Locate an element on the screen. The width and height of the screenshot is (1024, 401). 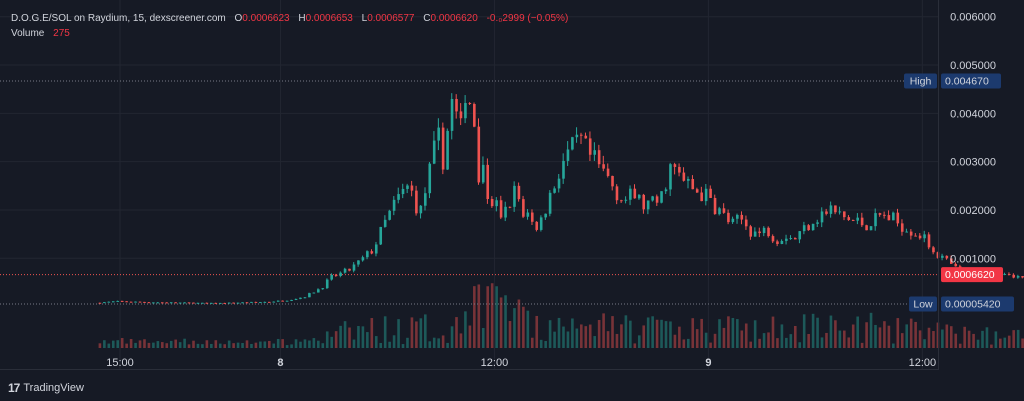
volume-label: Volume is located at coordinates (28, 33).